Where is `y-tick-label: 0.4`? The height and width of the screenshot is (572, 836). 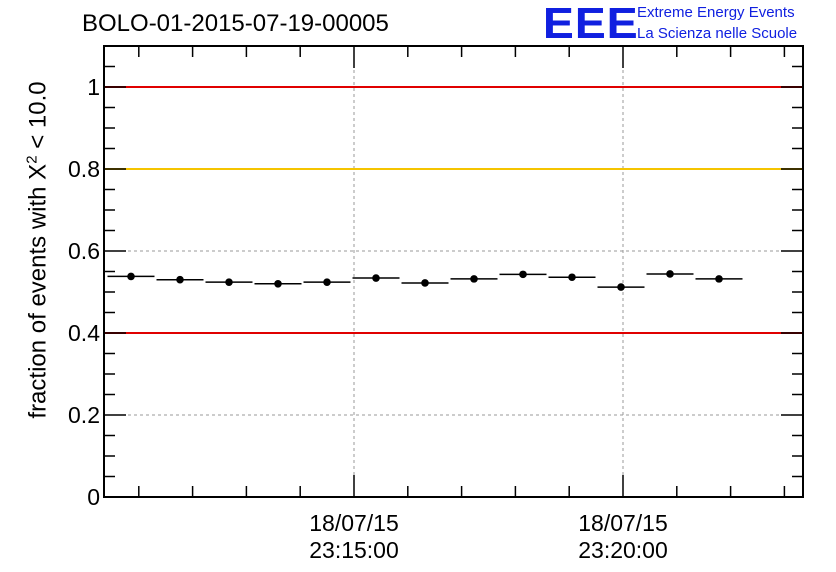
y-tick-label: 0.4 is located at coordinates (84, 333).